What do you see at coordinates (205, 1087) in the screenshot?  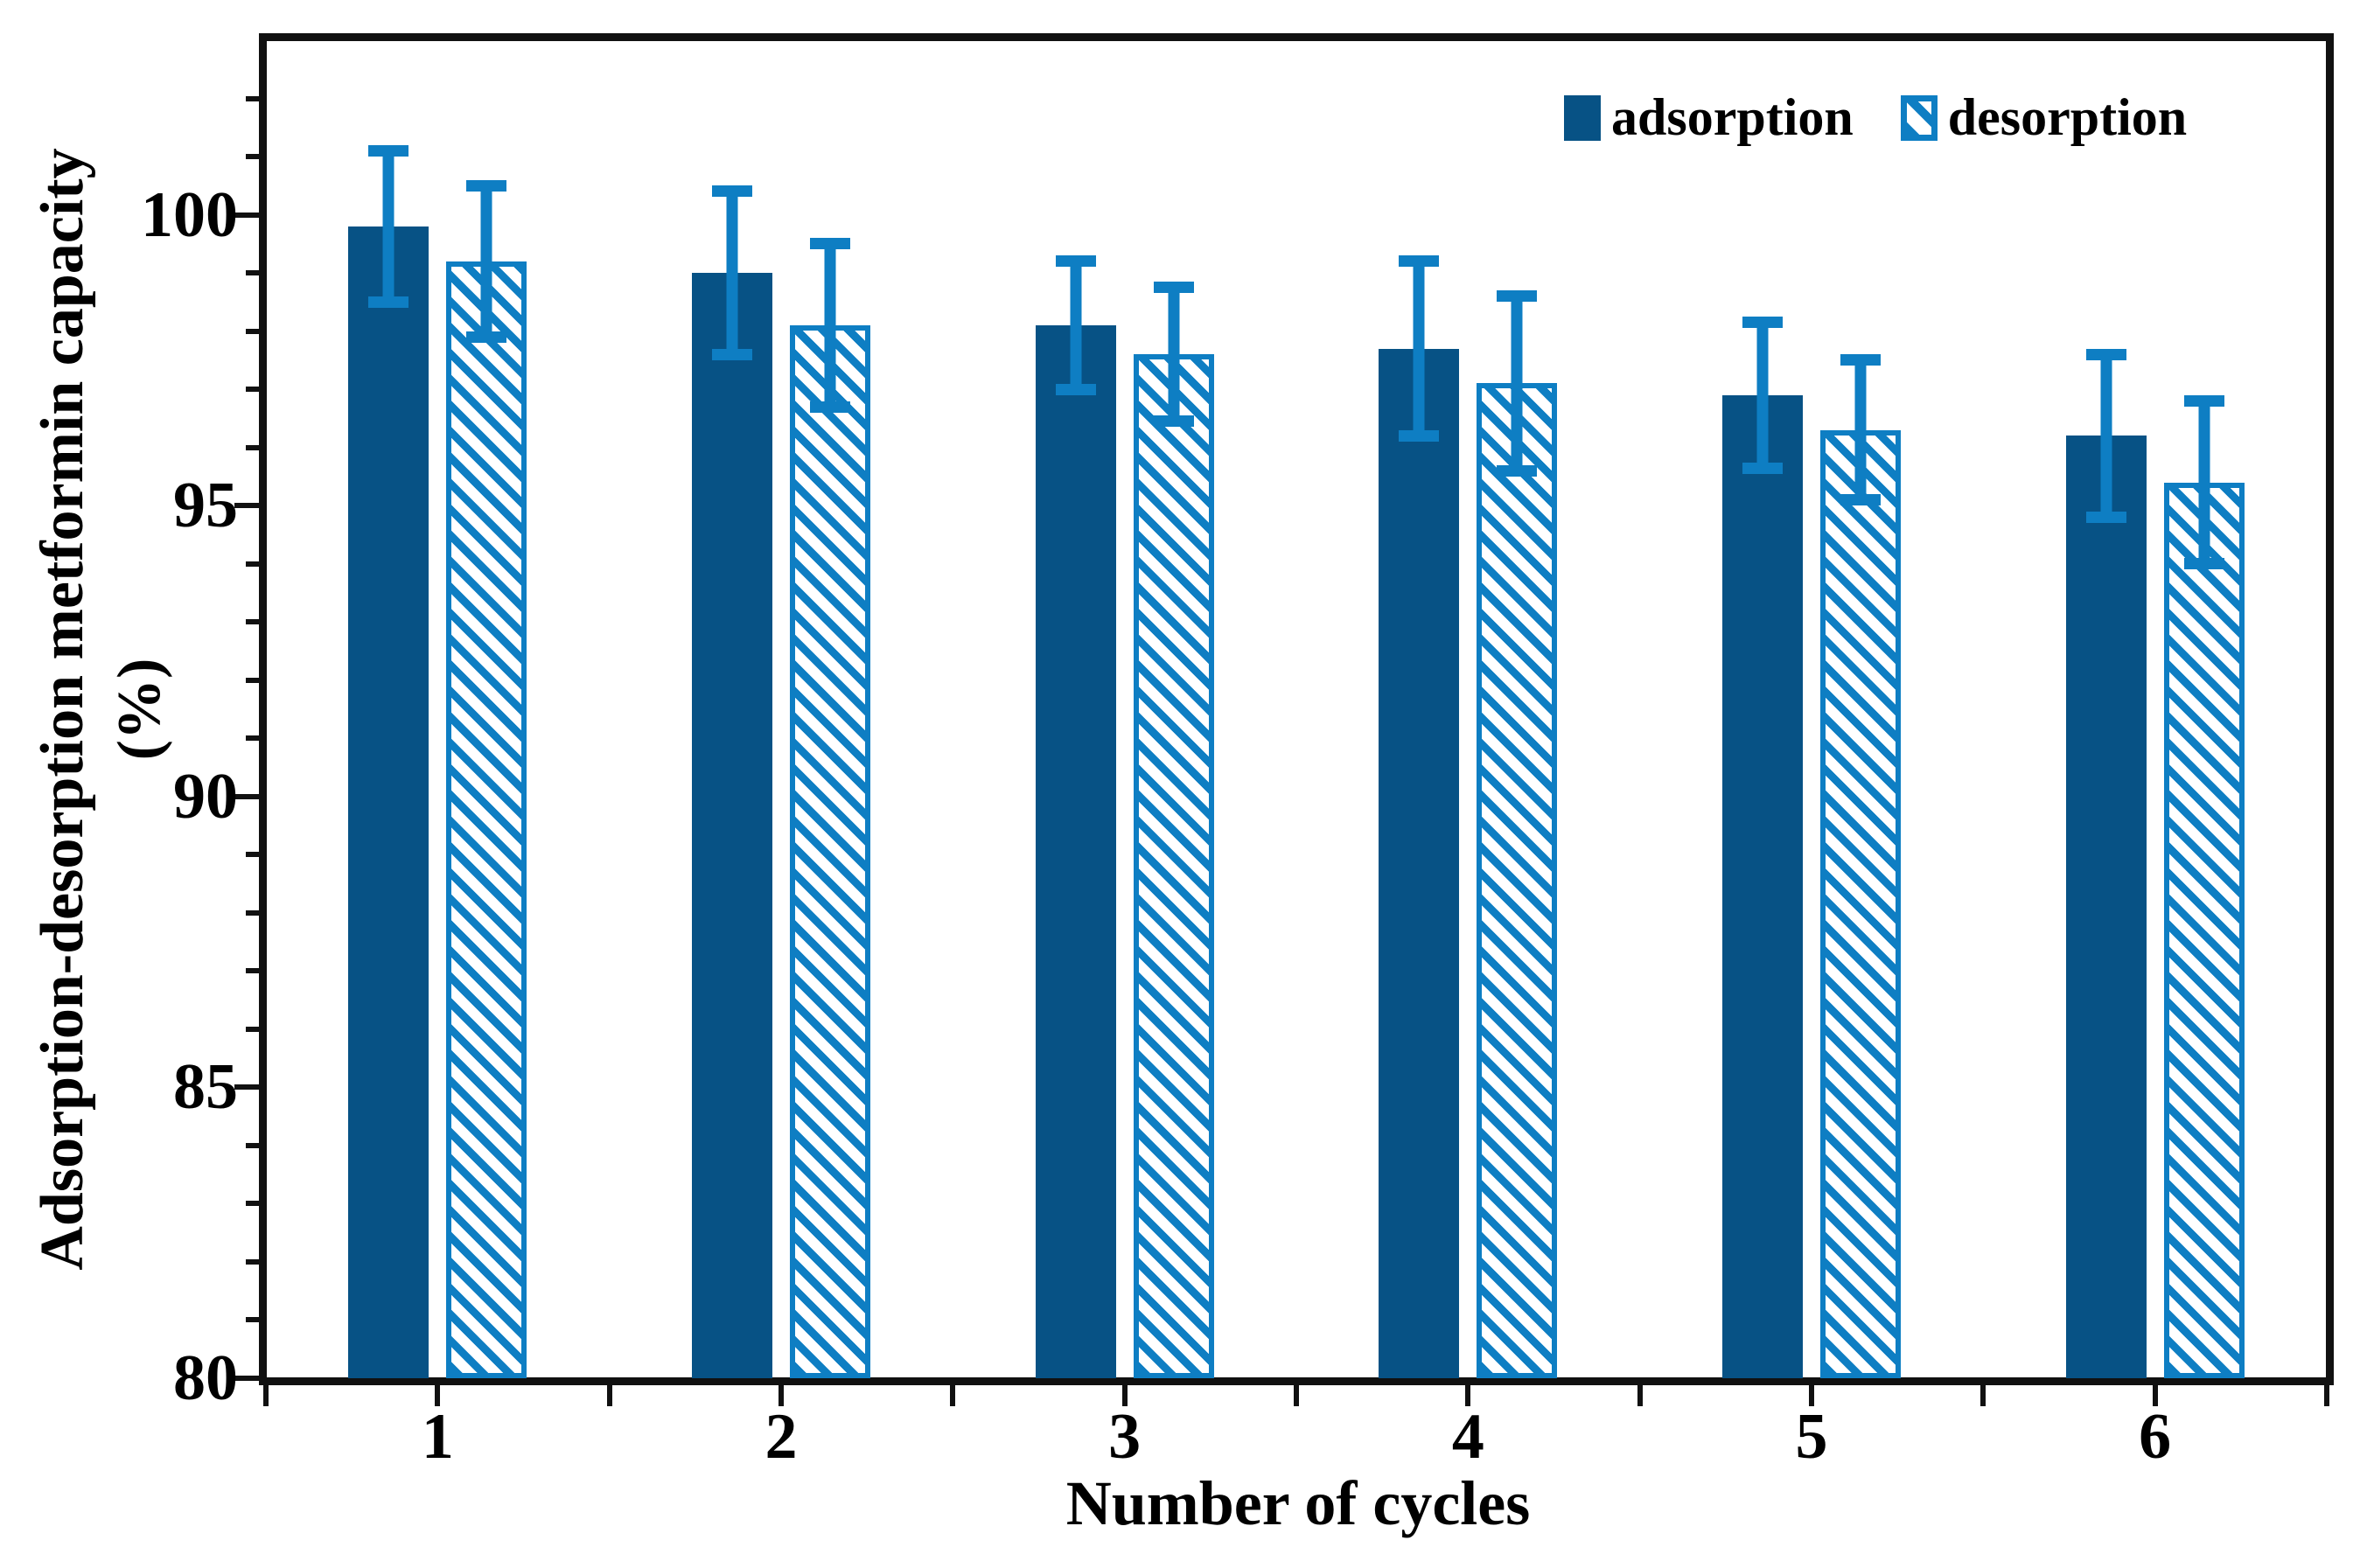 I see `y-tick-label-85: 85` at bounding box center [205, 1087].